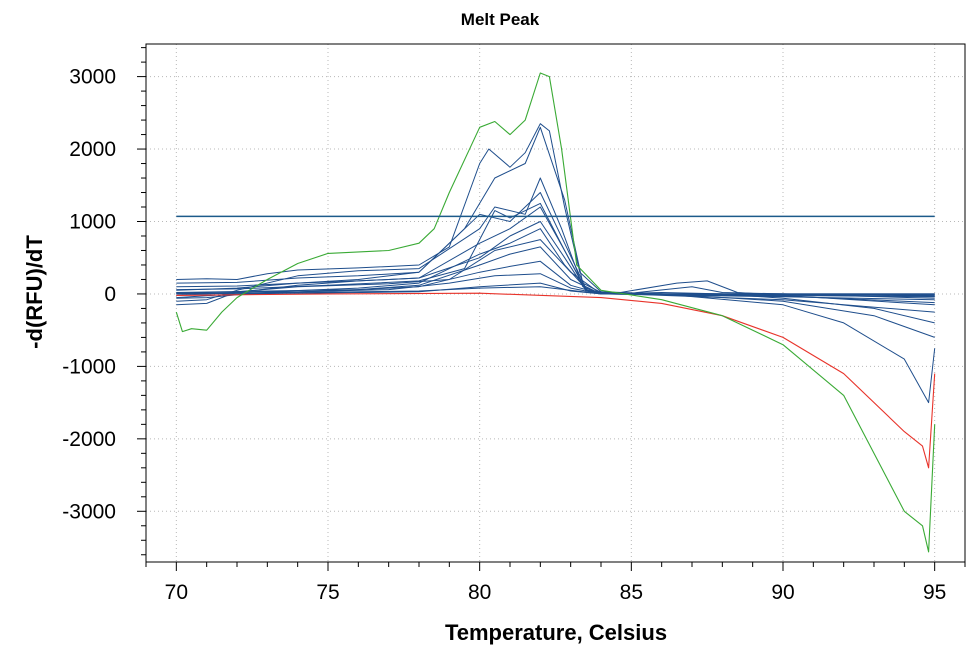  I want to click on y-tick-label: 0, so click(110, 294).